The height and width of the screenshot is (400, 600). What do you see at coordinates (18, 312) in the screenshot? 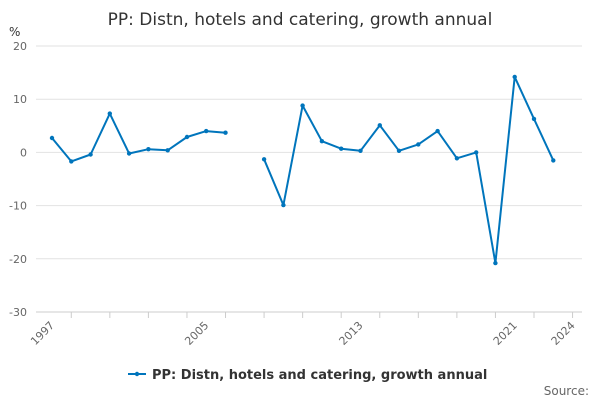
I see `y-tick-label: -30` at bounding box center [18, 312].